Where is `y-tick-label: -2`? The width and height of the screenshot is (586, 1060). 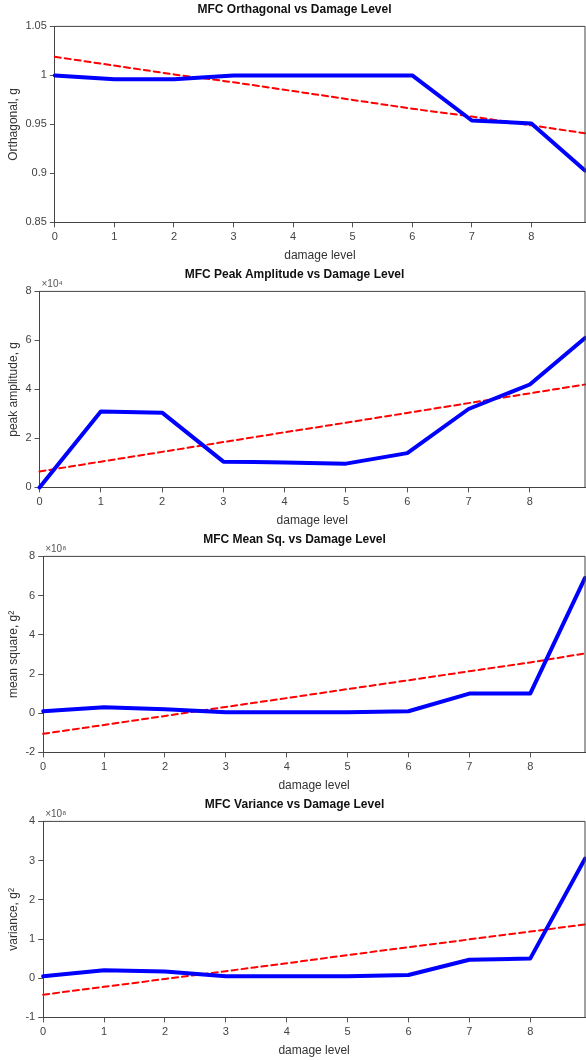
y-tick-label: -2 is located at coordinates (30, 751).